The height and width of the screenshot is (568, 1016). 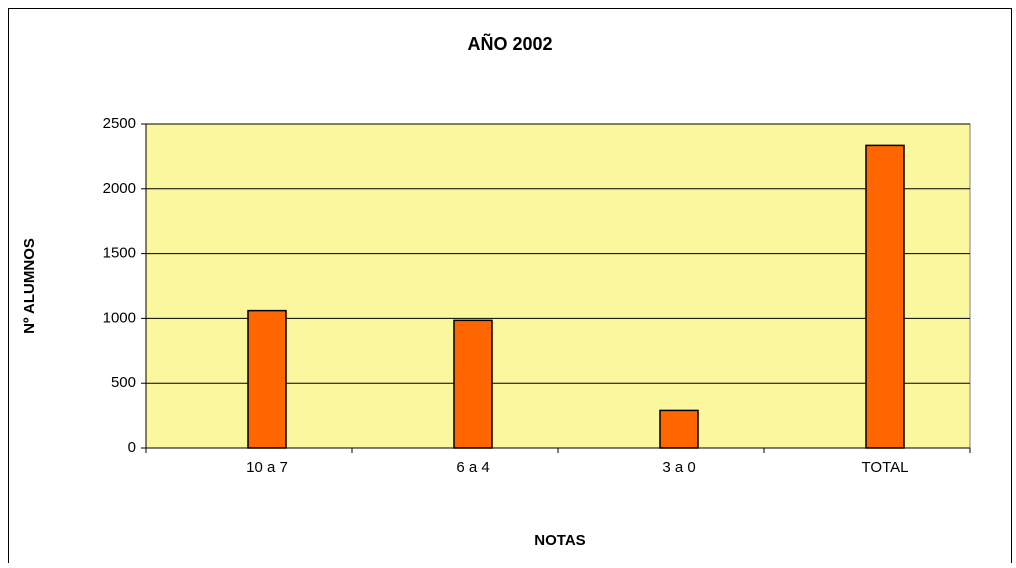 What do you see at coordinates (29, 286) in the screenshot?
I see `y-axis-label: Nº ALUMNOS` at bounding box center [29, 286].